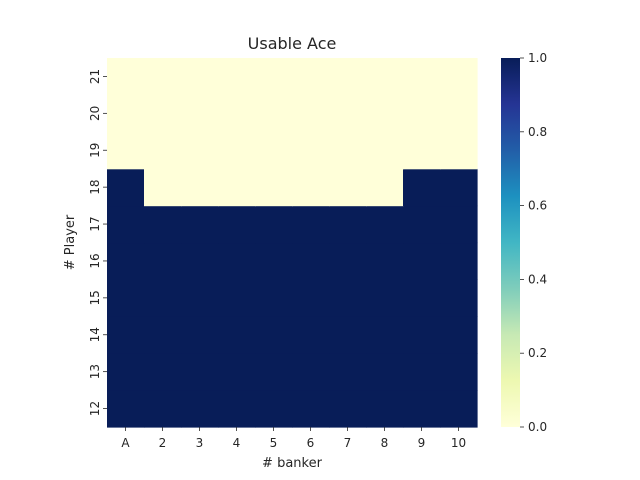 Image resolution: width=640 pixels, height=480 pixels. Describe the element at coordinates (292, 43) in the screenshot. I see `chart-title: Usable Ace` at that location.